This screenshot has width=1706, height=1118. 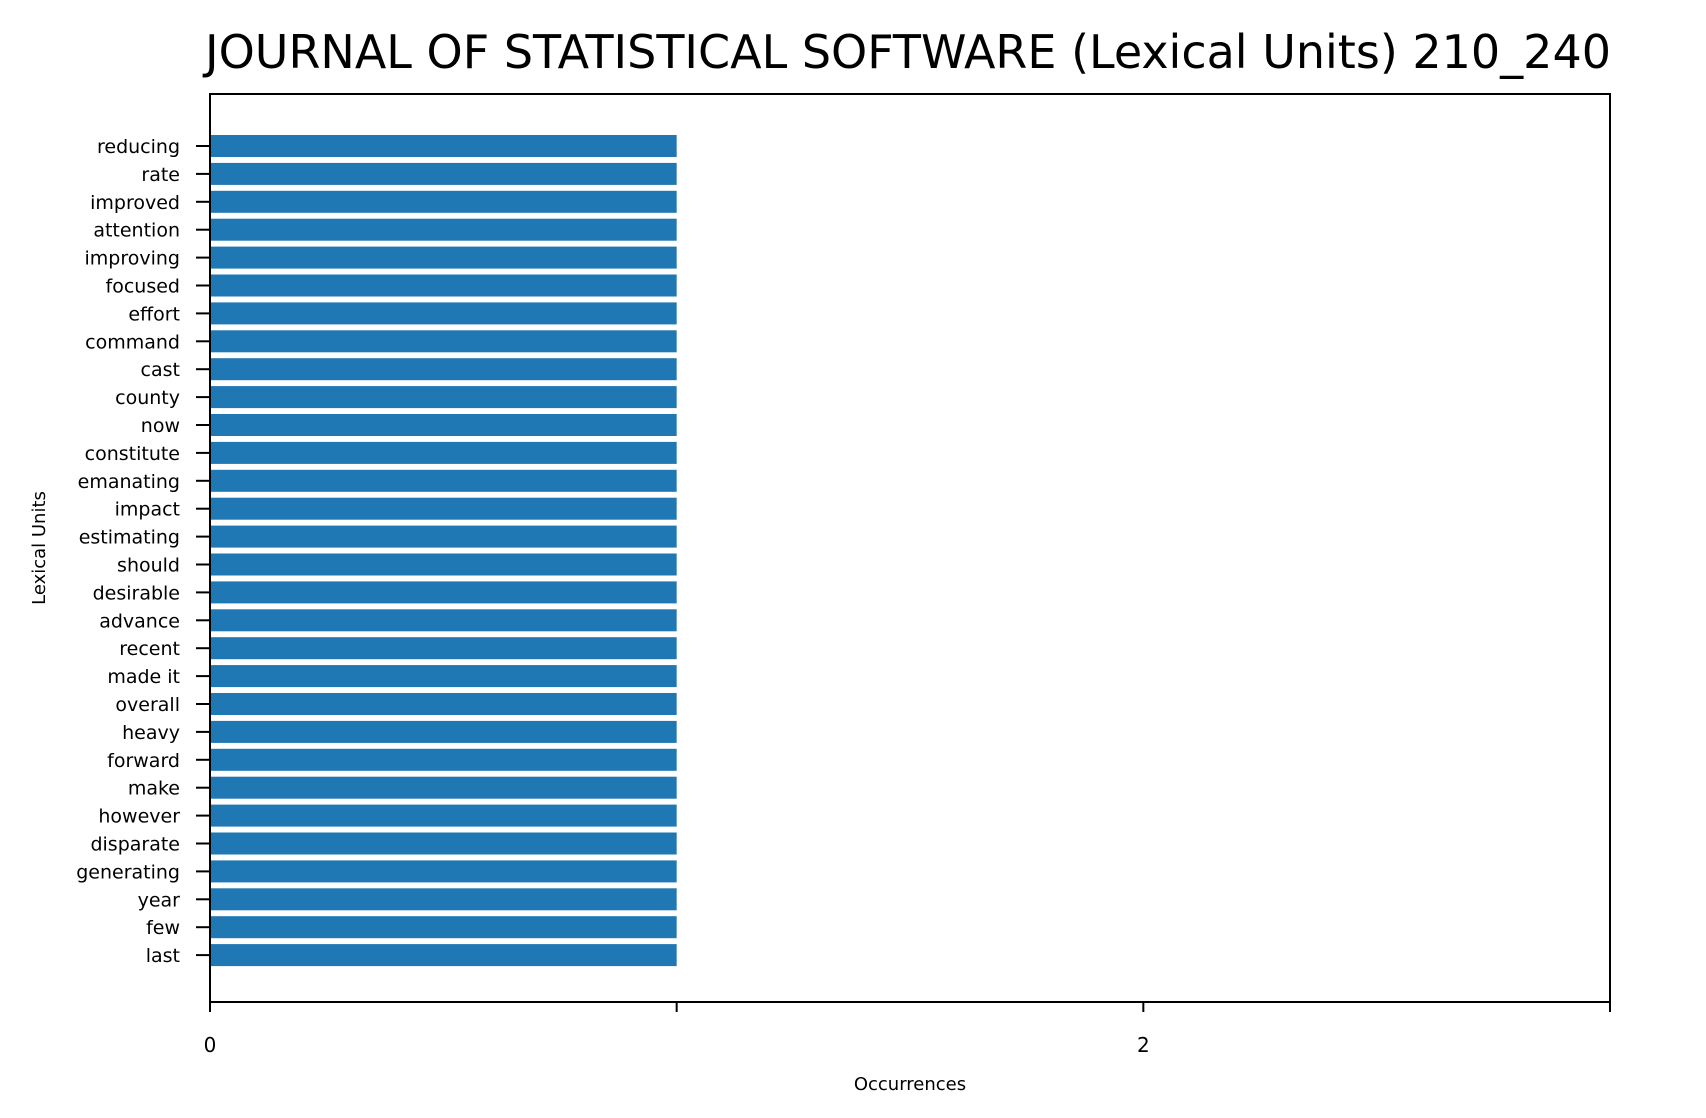 I want to click on y-tick-label: improving, so click(x=133, y=259).